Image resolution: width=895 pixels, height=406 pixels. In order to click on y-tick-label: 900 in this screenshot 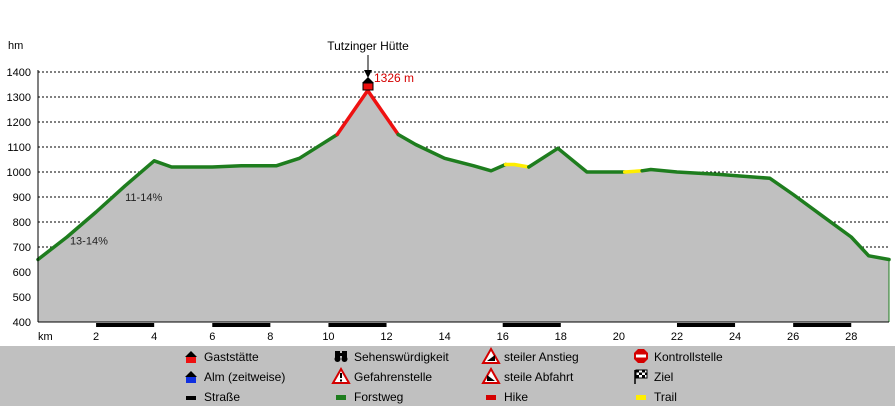, I will do `click(22, 198)`.